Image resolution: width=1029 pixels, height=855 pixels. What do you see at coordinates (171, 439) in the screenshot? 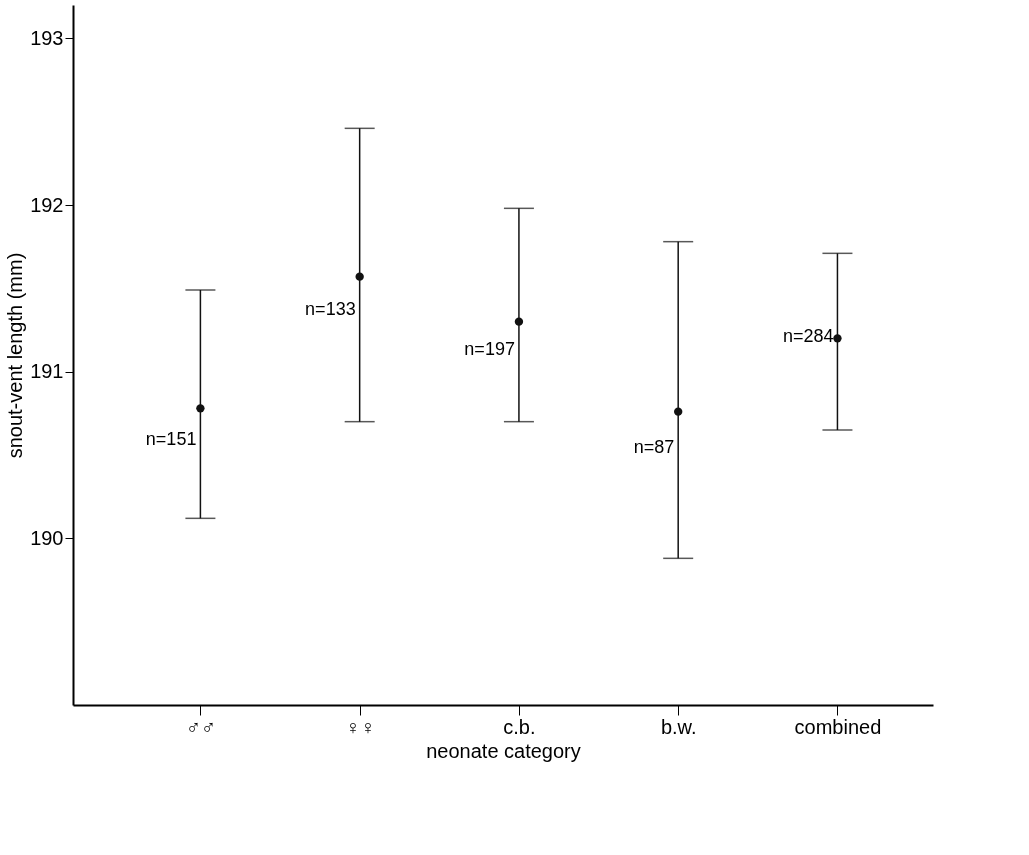
I see `annotation: n=151` at bounding box center [171, 439].